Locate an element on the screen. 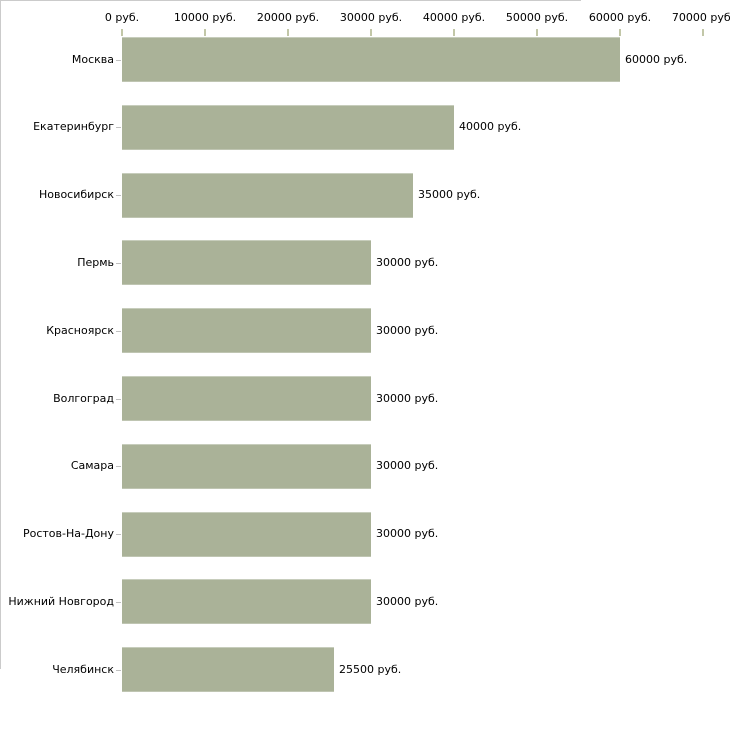  y-axis-line is located at coordinates (0, 335).